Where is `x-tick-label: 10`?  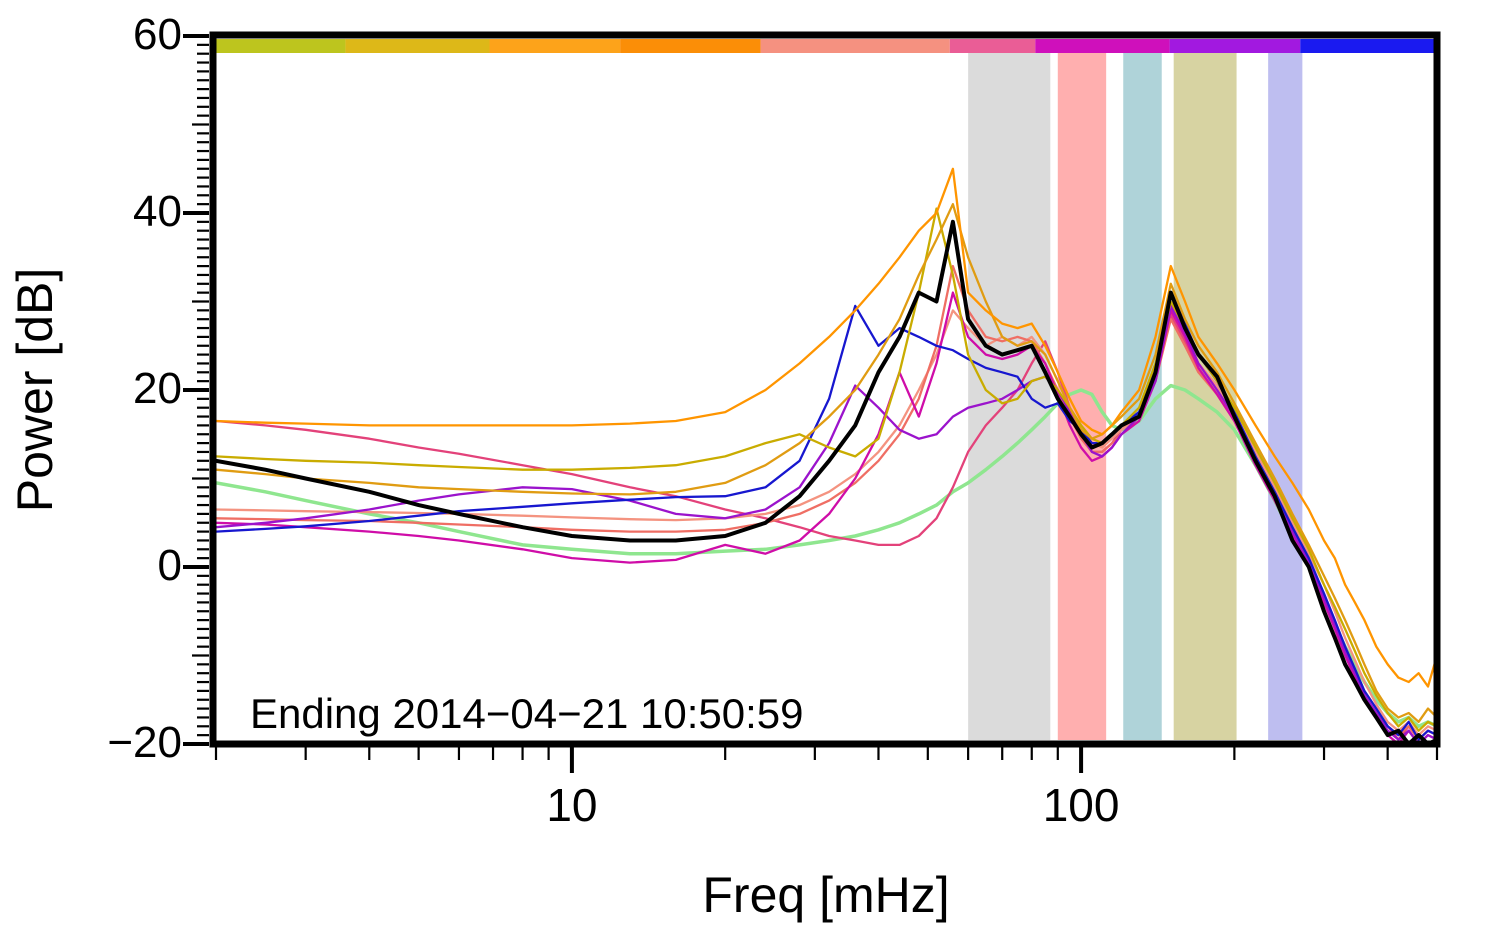 x-tick-label: 10 is located at coordinates (572, 805).